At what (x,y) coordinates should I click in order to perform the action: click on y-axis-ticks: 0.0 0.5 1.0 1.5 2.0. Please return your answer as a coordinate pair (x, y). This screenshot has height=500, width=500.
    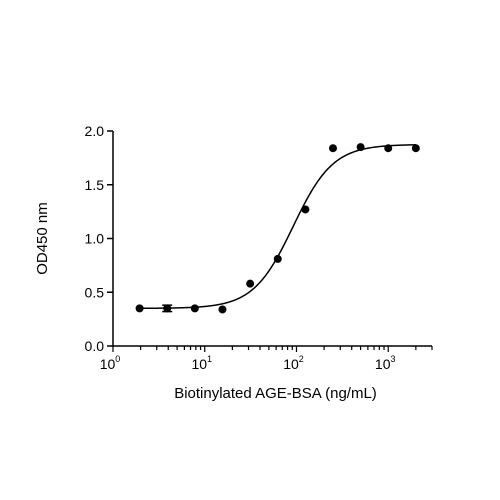
    Looking at the image, I should click on (99, 238).